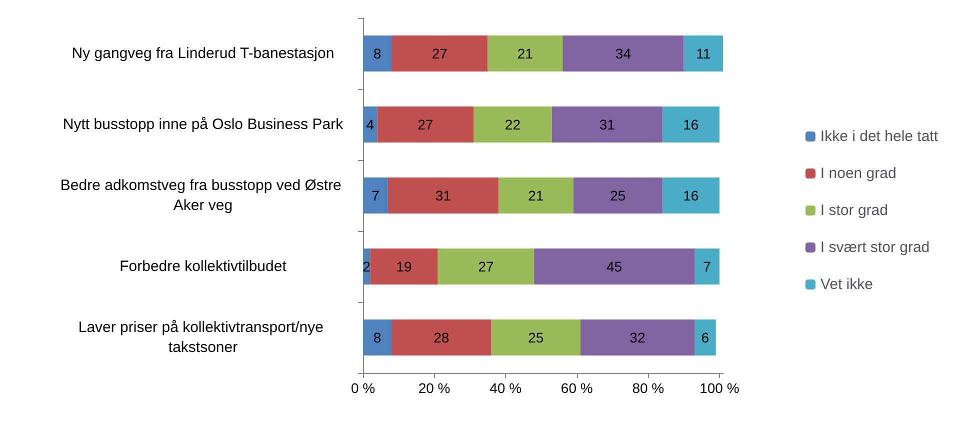 The image size is (957, 421). I want to click on legend-label: Vet ikke, so click(846, 284).